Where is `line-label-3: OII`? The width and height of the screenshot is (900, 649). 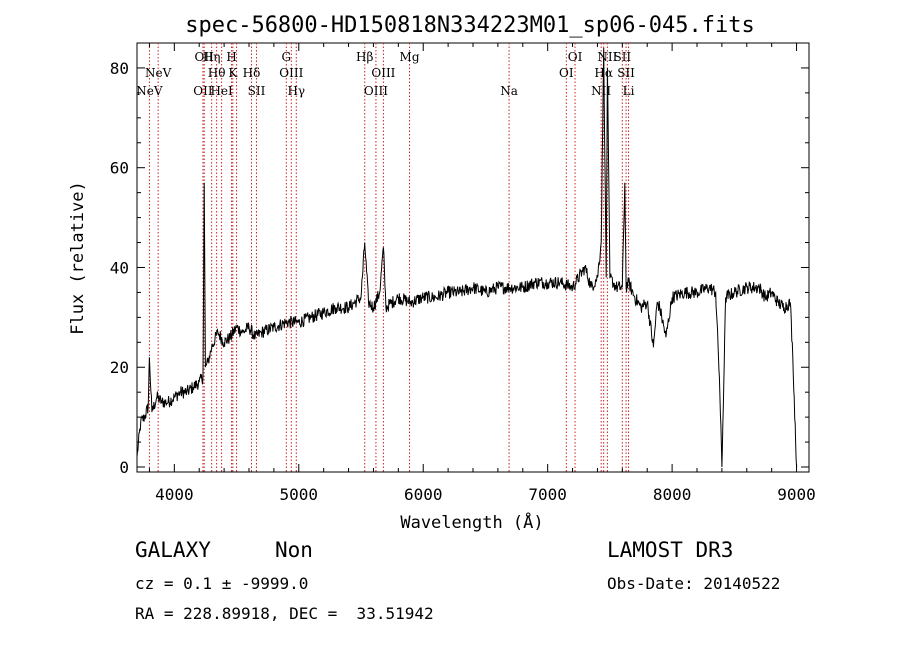
line-label-3: OII is located at coordinates (205, 57).